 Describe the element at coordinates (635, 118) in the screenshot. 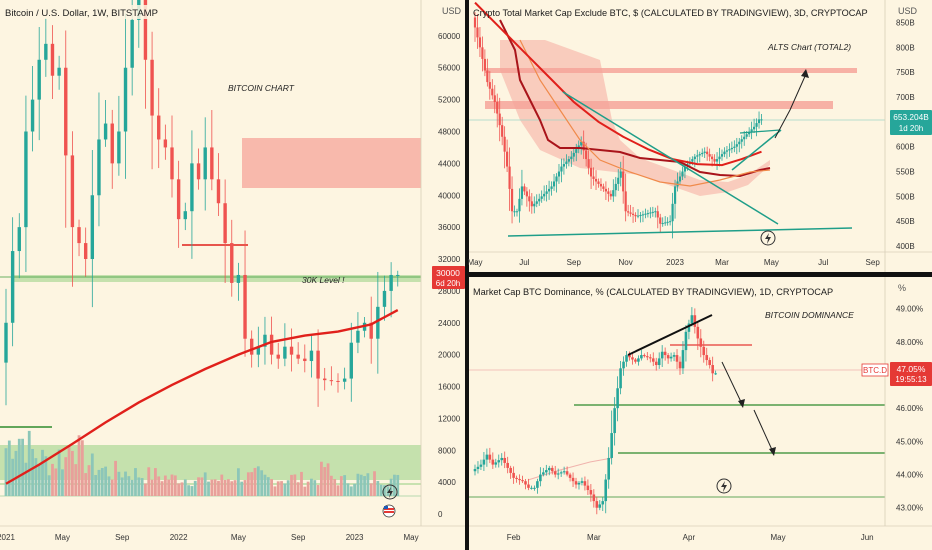

I see `alts-ribbon` at that location.